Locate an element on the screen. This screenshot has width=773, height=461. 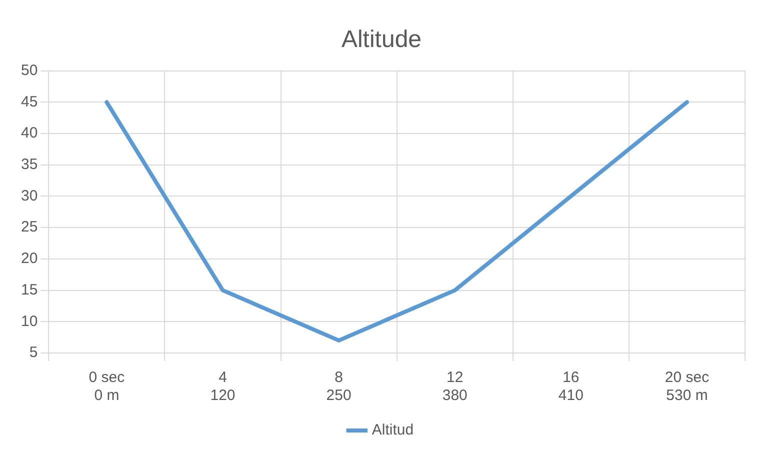
legend-label: Altitud is located at coordinates (393, 430).